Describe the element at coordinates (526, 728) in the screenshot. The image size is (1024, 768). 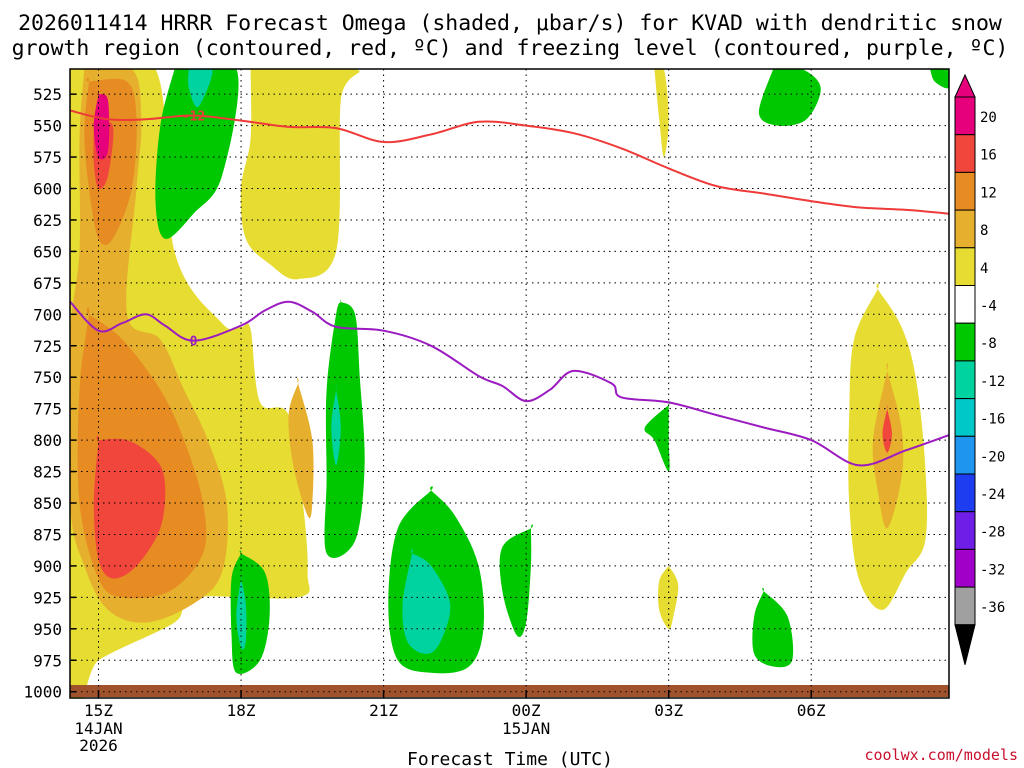
I see `x-tick-sublabel-15JAN: 15JAN` at that location.